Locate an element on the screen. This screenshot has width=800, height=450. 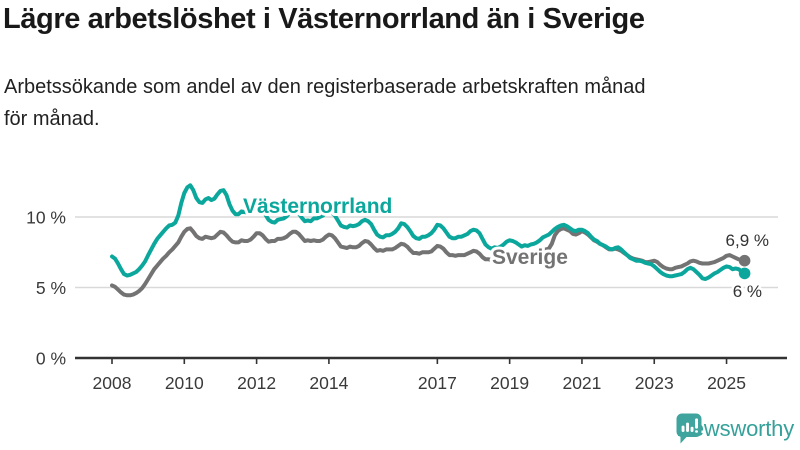
x-axis-tick-label: 2012 is located at coordinates (256, 383).